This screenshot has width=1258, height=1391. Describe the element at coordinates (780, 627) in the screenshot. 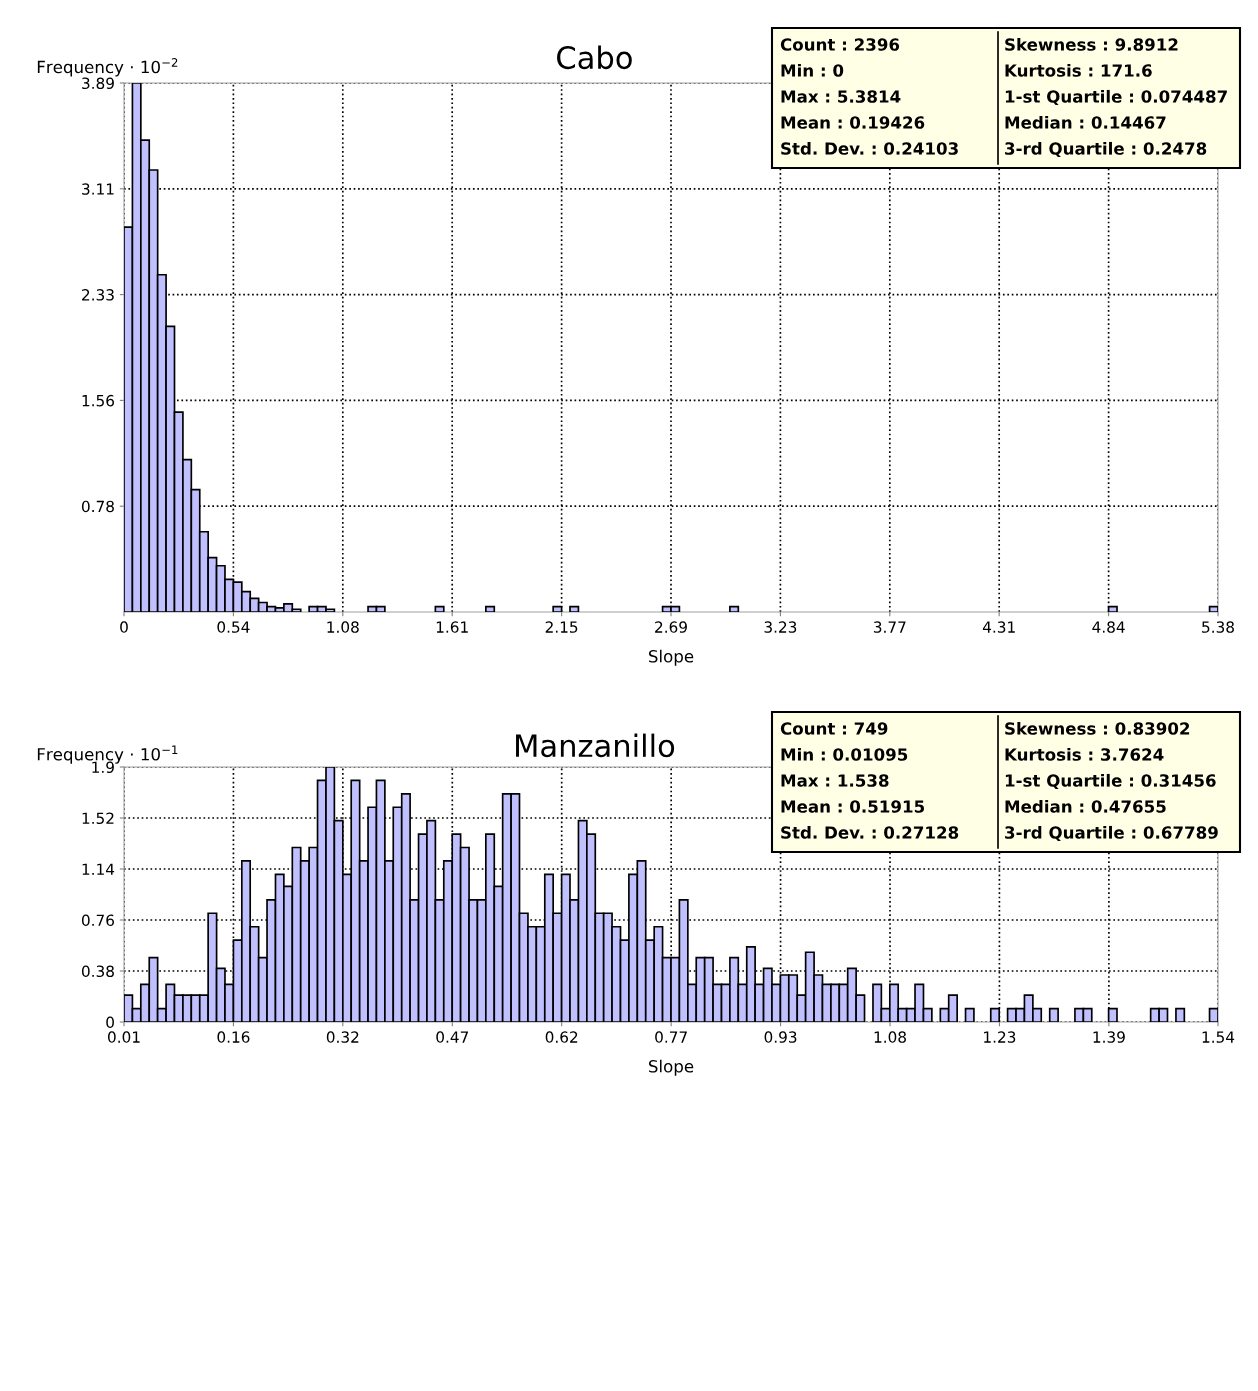

I see `x-tick-label: 3.23` at that location.